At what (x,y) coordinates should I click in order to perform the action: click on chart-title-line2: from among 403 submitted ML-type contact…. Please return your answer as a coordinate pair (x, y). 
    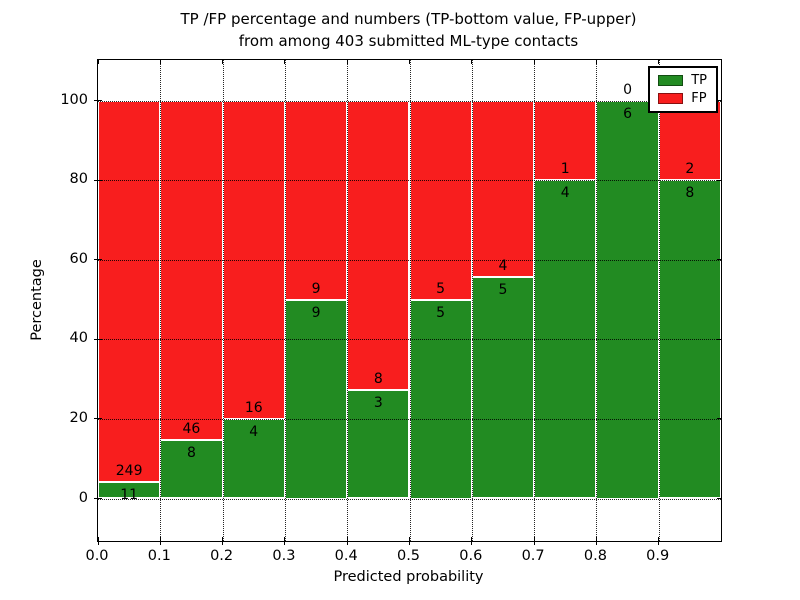
    Looking at the image, I should click on (408, 41).